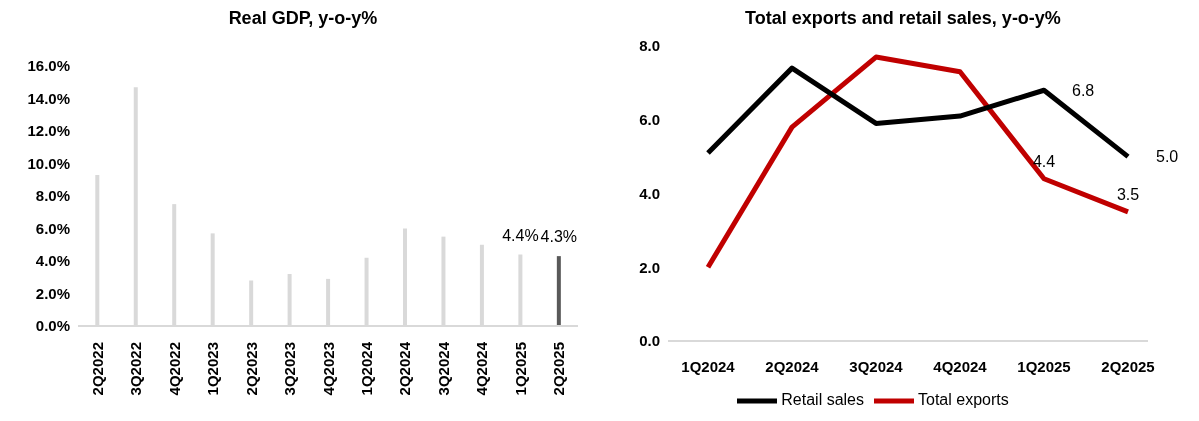 This screenshot has height=421, width=1199. Describe the element at coordinates (649, 193) in the screenshot. I see `y-tick-label: 4.0` at that location.